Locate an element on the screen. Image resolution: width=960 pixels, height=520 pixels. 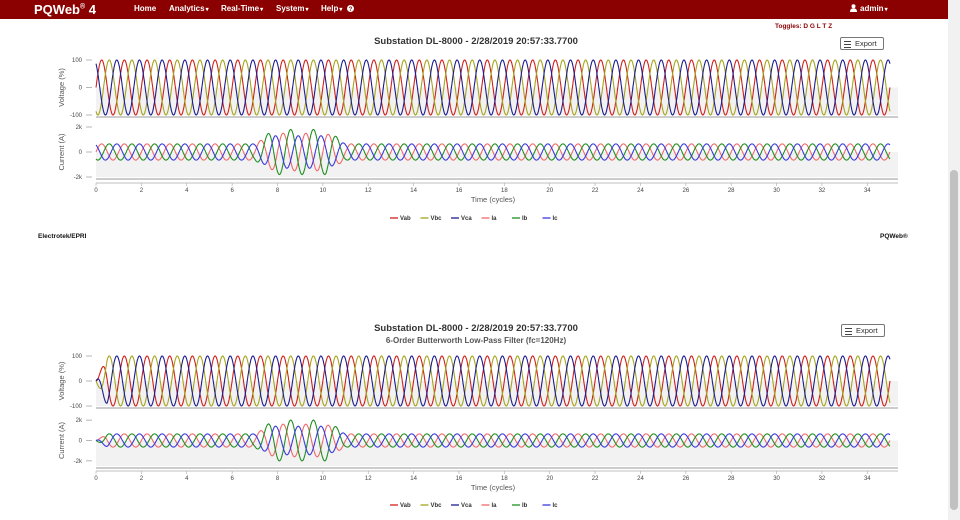
toggles-label: Toggles: D G L T Z is located at coordinates (804, 26).